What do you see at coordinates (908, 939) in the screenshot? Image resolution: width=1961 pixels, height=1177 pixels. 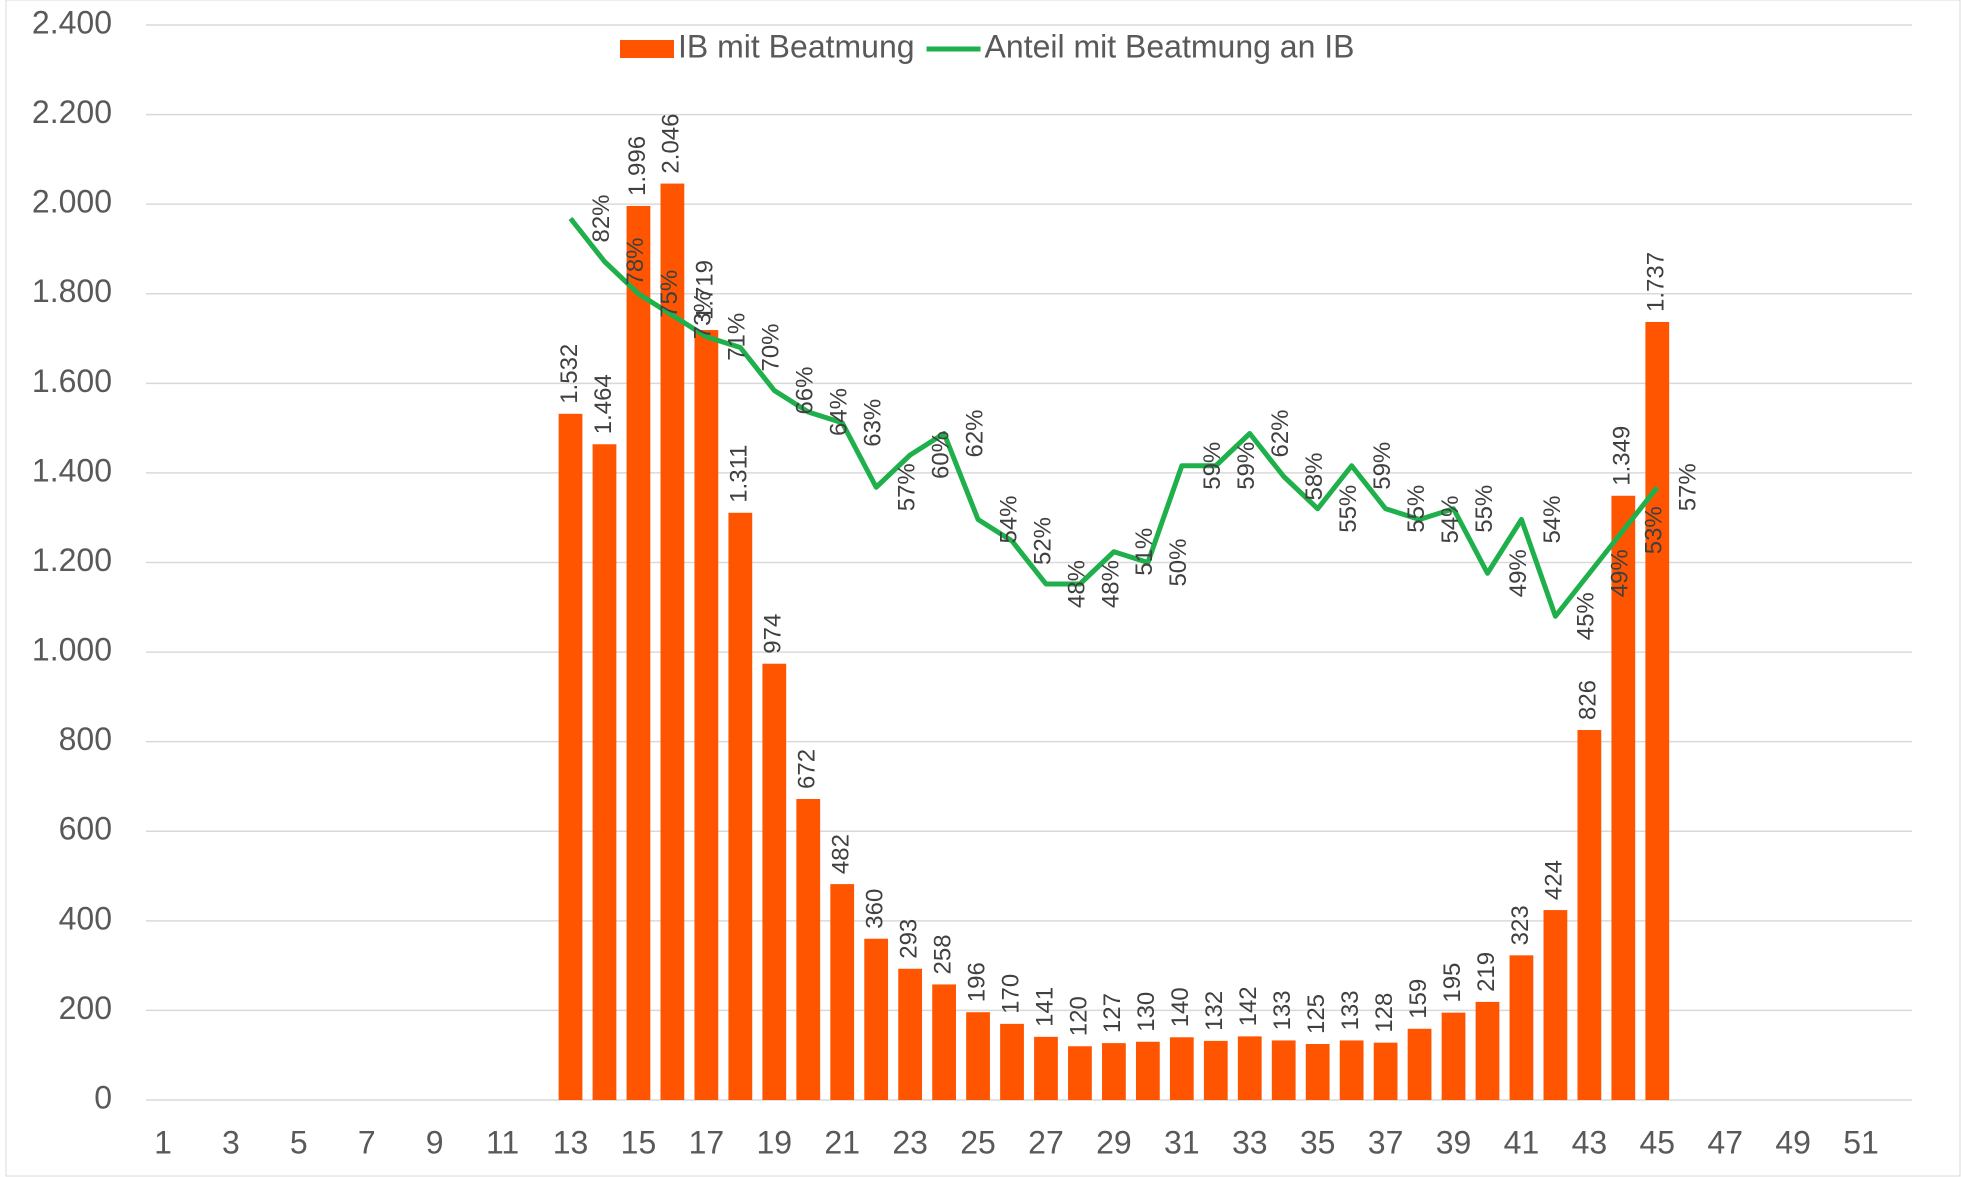 I see `data-label: 293` at bounding box center [908, 939].